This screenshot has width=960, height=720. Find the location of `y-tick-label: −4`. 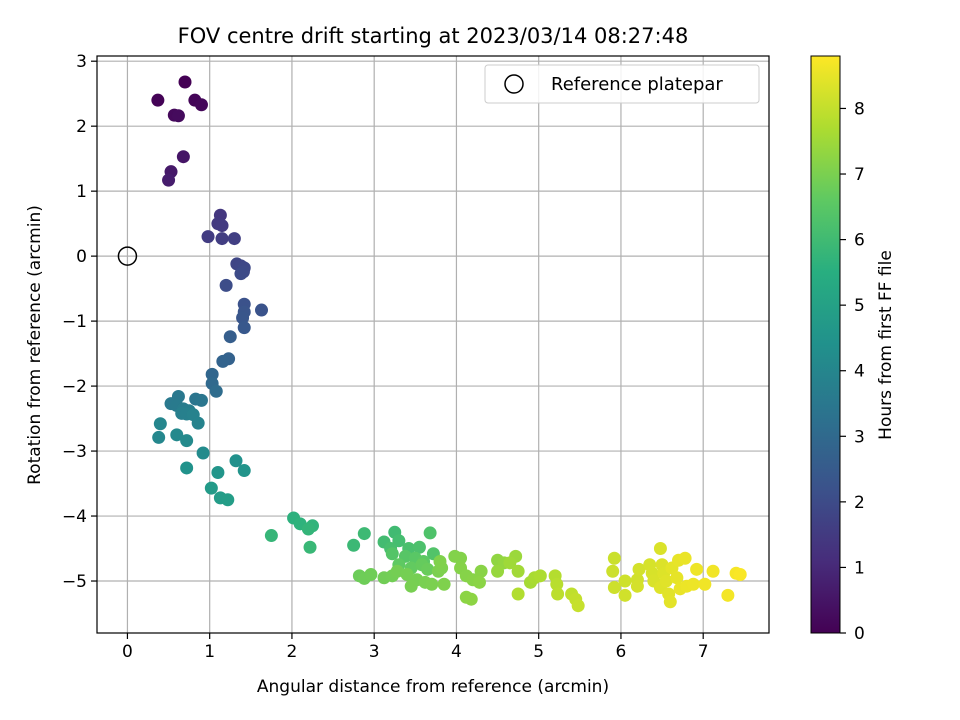

y-tick-label: −4 is located at coordinates (74, 517).